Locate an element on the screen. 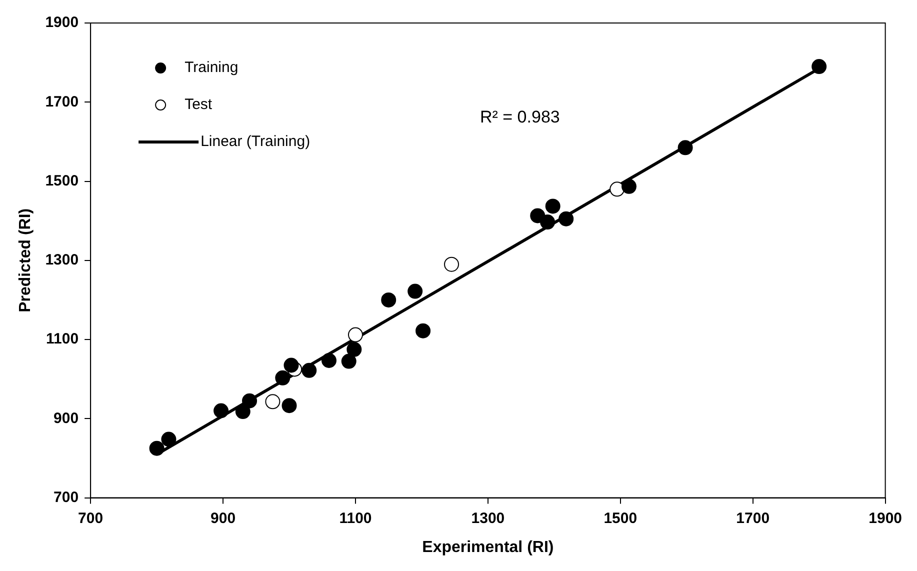  y-axis-title: Predicted (RI) is located at coordinates (25, 260).